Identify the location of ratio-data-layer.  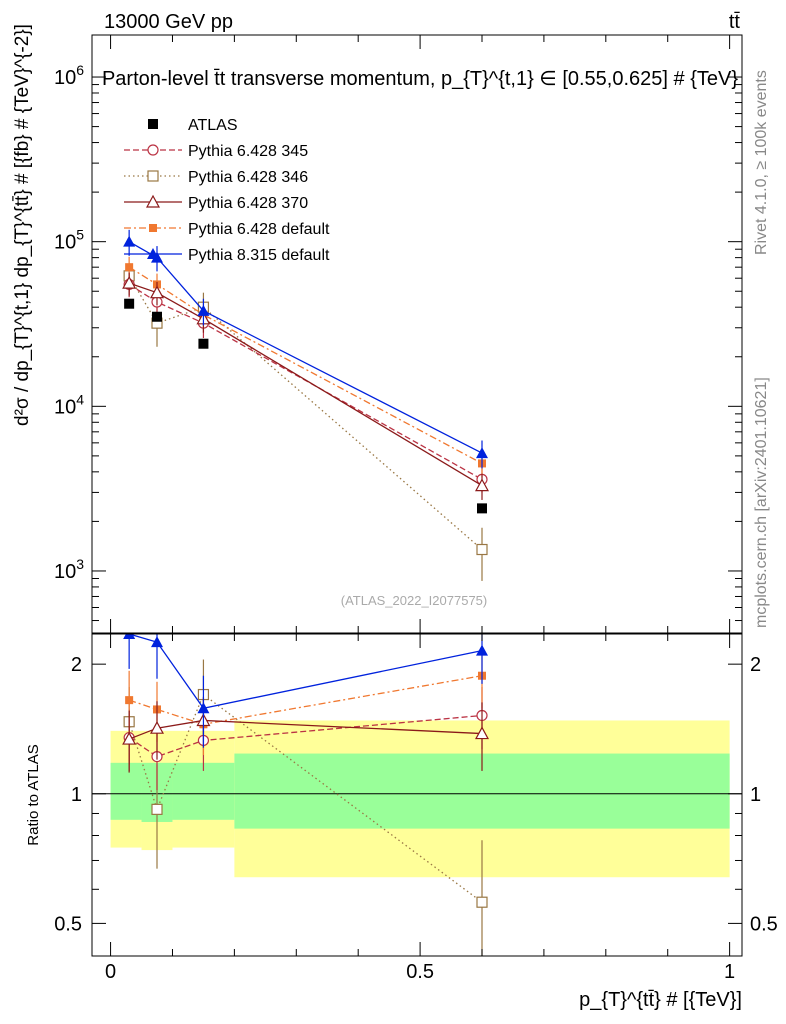
(306, 795).